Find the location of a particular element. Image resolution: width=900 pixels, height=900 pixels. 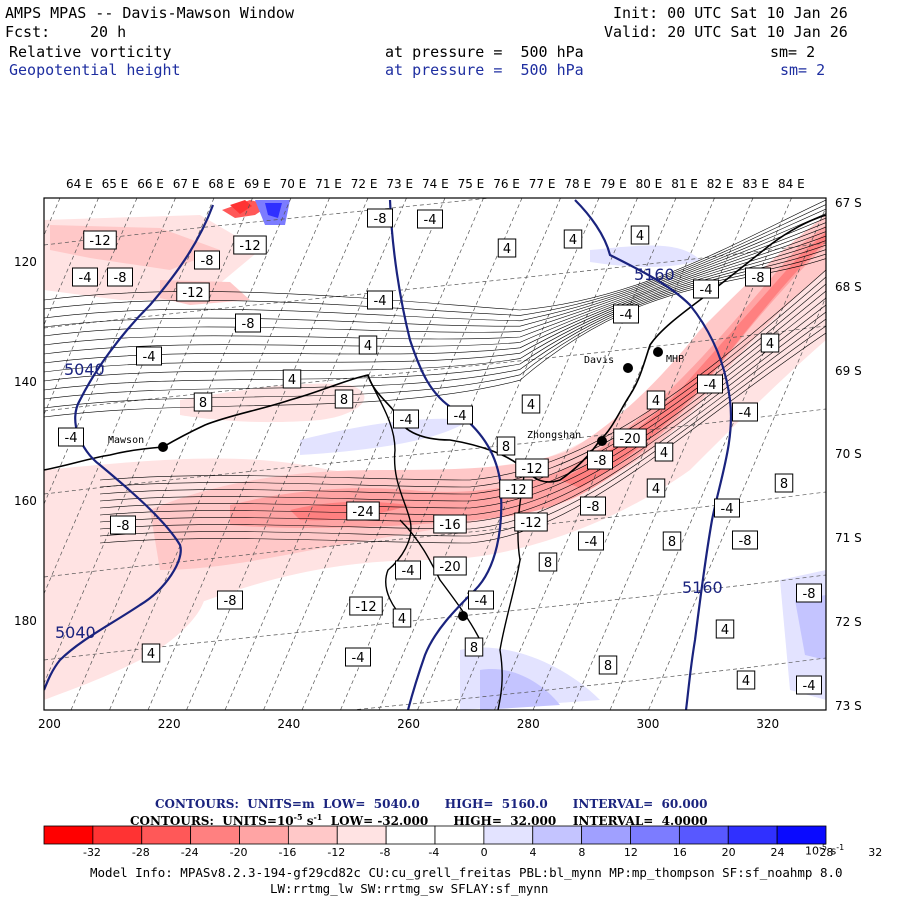

plot-title: AMPS MPAS -- Davis-Mawson Window is located at coordinates (149, 13).